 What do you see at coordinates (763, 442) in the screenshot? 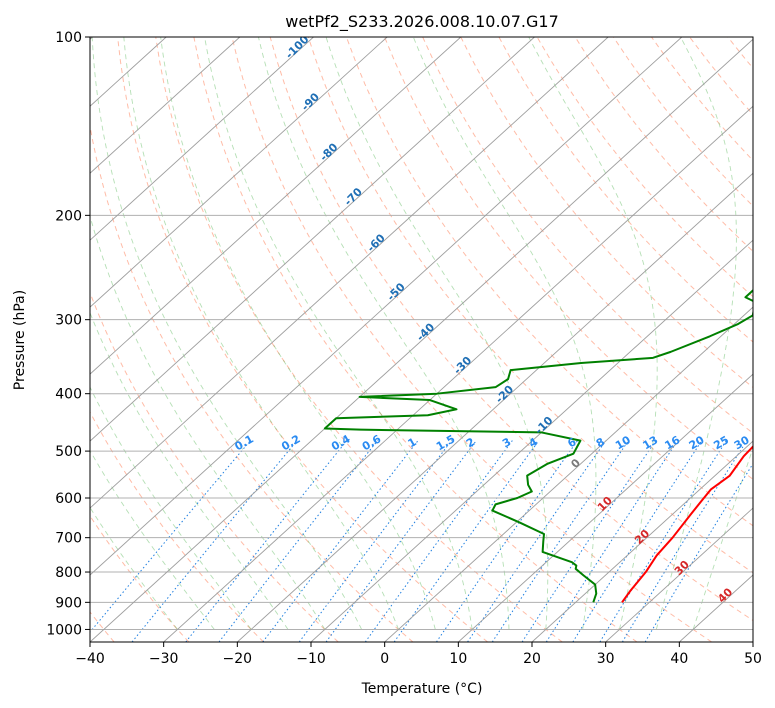
I see `mixing-ratio-label: 36` at bounding box center [763, 442].